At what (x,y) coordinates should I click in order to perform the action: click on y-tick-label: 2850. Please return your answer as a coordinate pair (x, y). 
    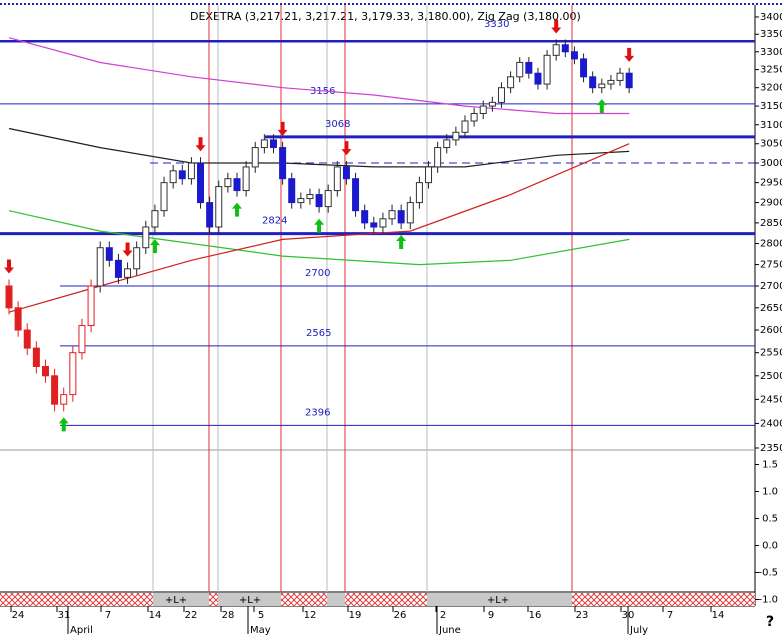
    Looking at the image, I should click on (771, 223).